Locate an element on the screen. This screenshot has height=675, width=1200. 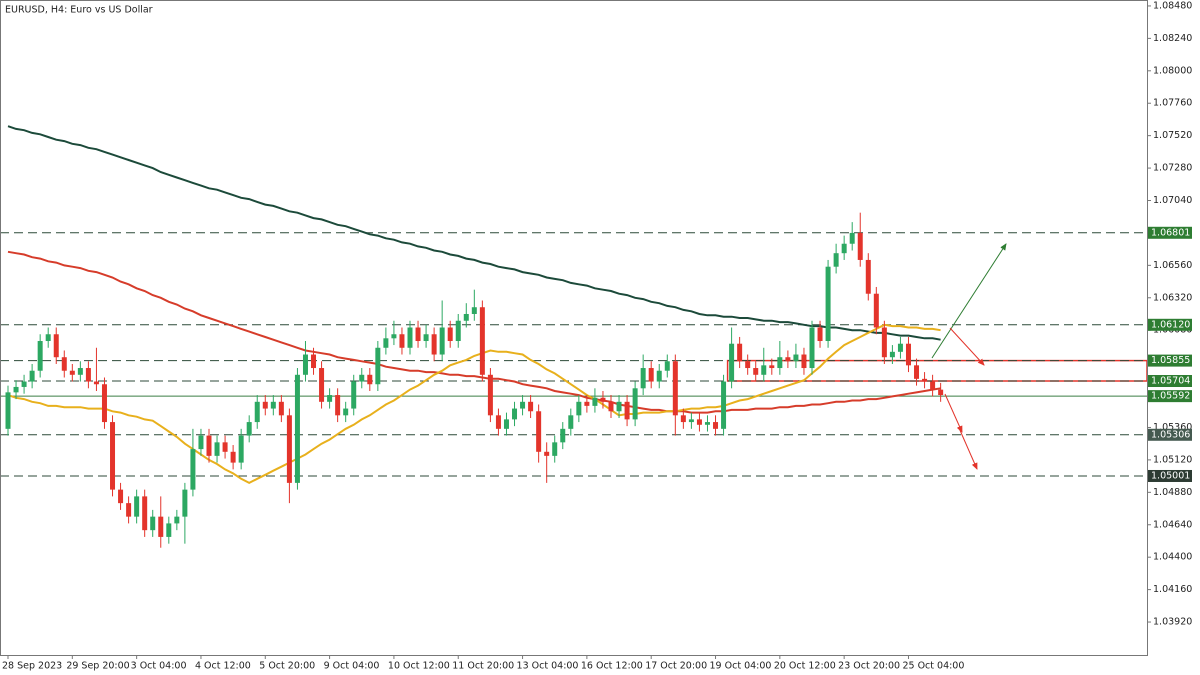
level-label: 1.05855 is located at coordinates (1170, 360).